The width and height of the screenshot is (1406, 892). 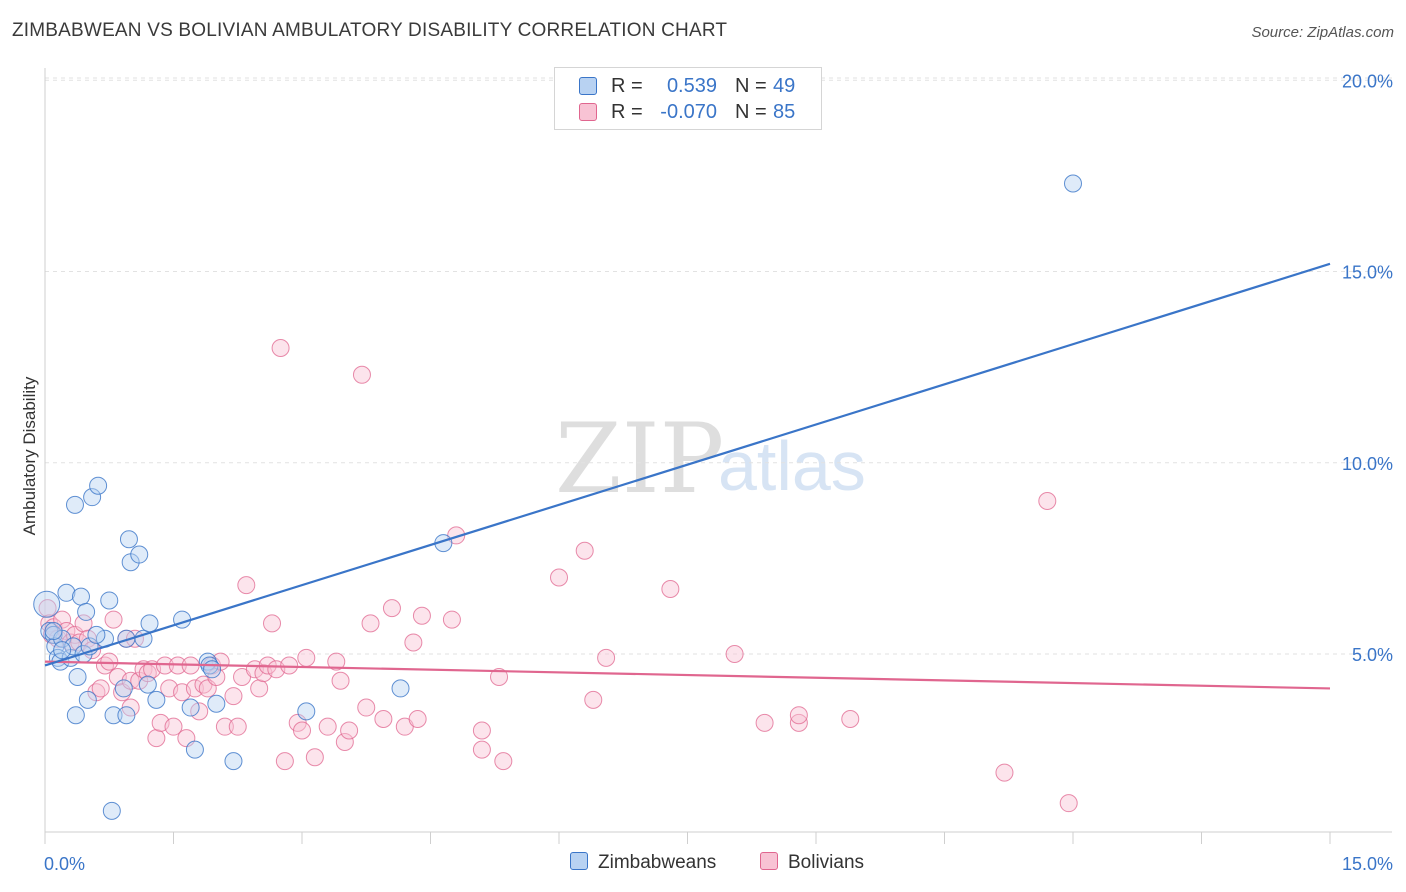 I want to click on x-tick-label: 15.0%, so click(x=1367, y=864).